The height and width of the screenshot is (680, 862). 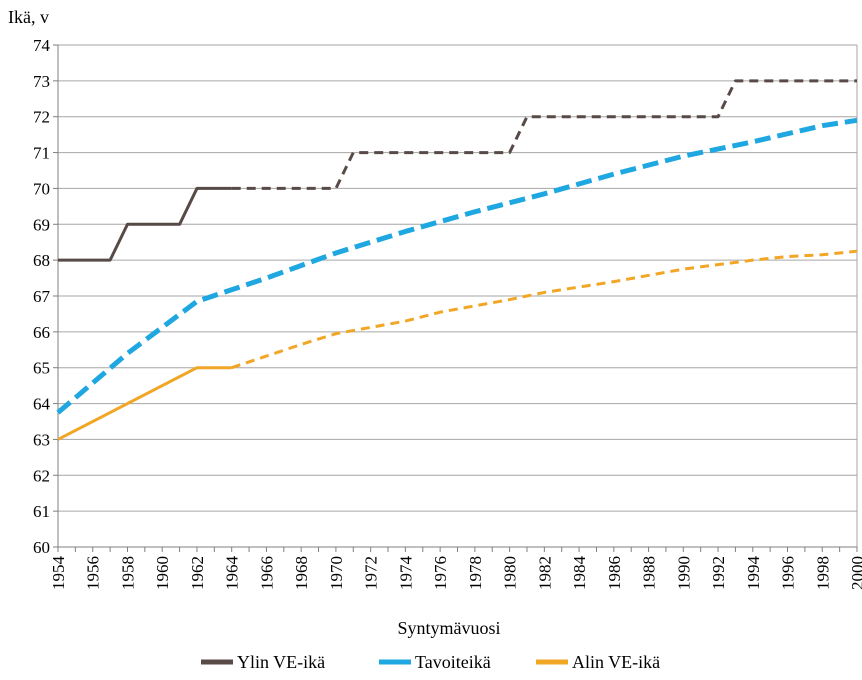 I want to click on x-tick-label-1990: 1990, so click(x=683, y=573).